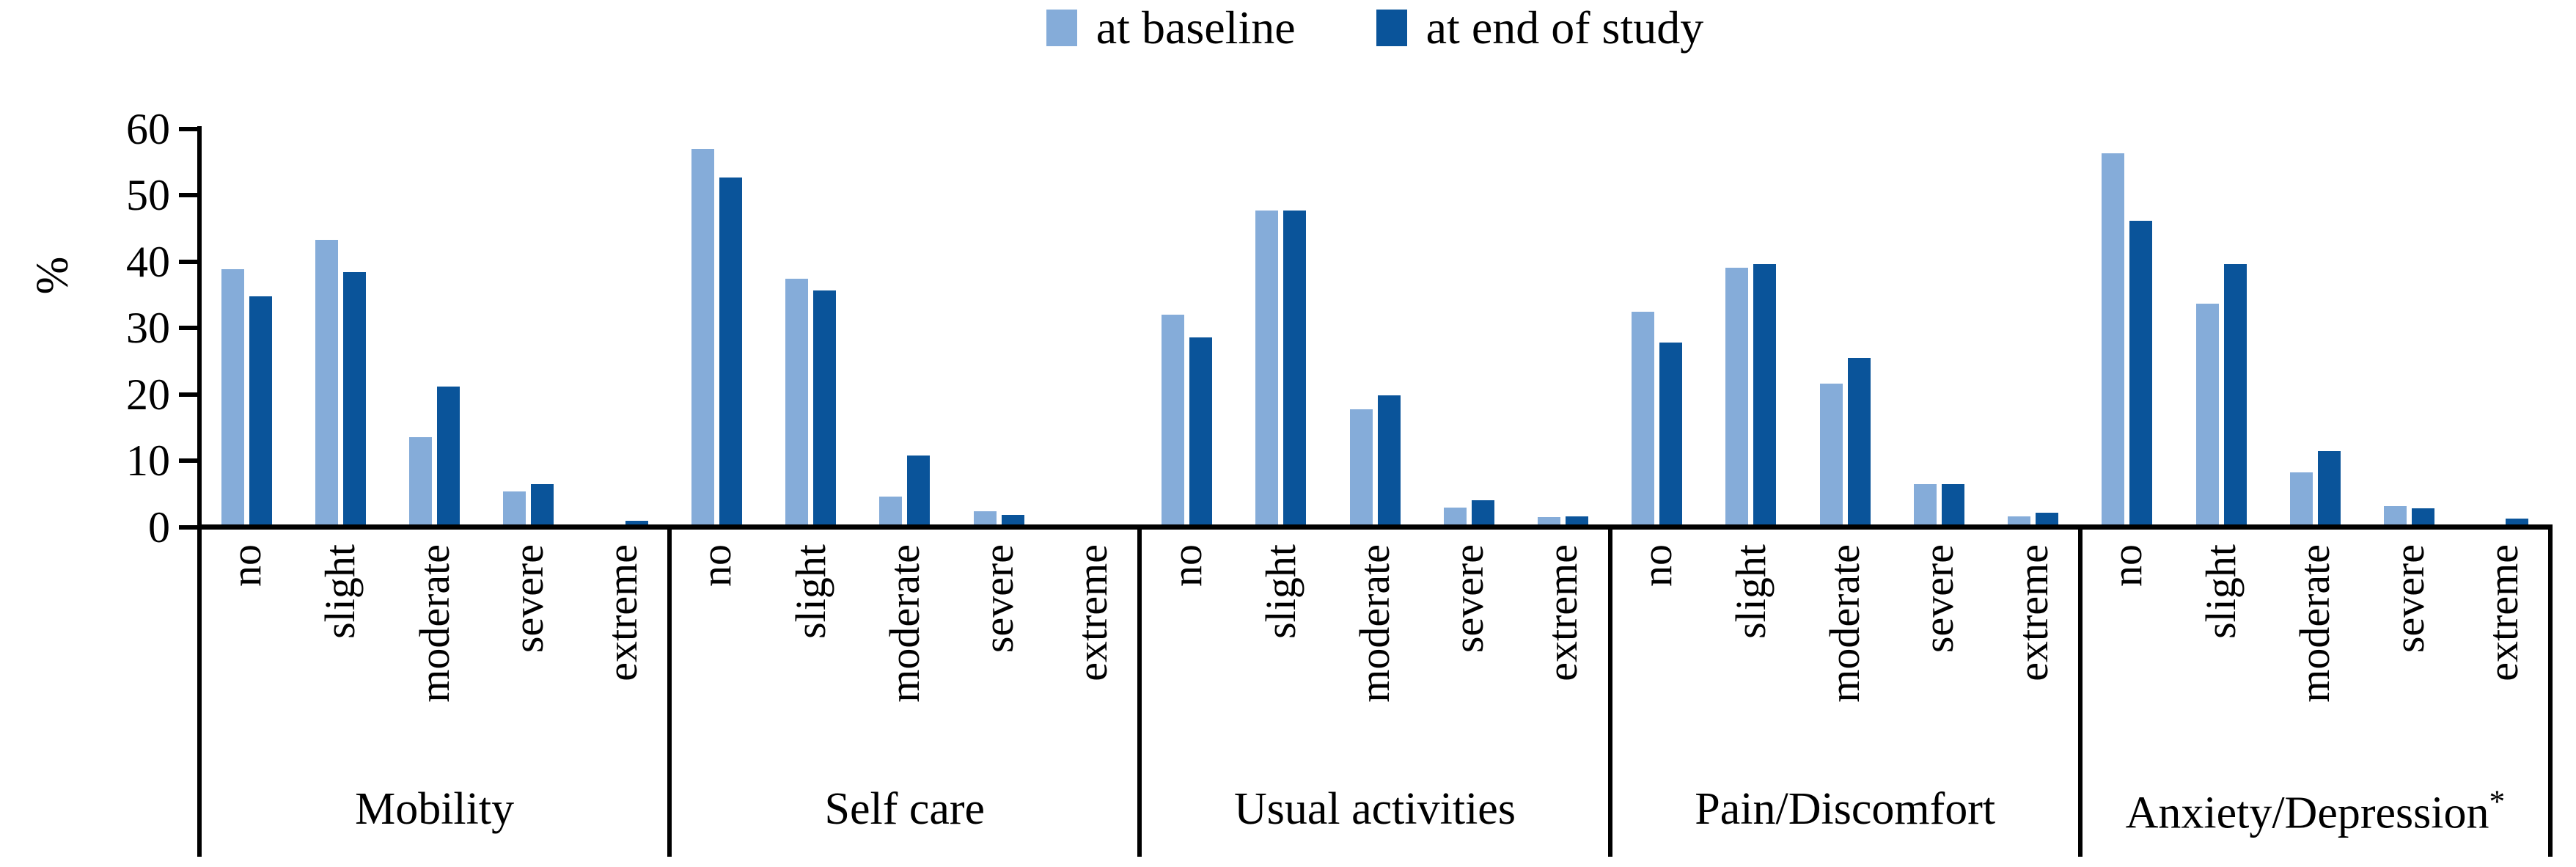 This screenshot has width=2576, height=867. What do you see at coordinates (1375, 527) in the screenshot?
I see `x-axis-line` at bounding box center [1375, 527].